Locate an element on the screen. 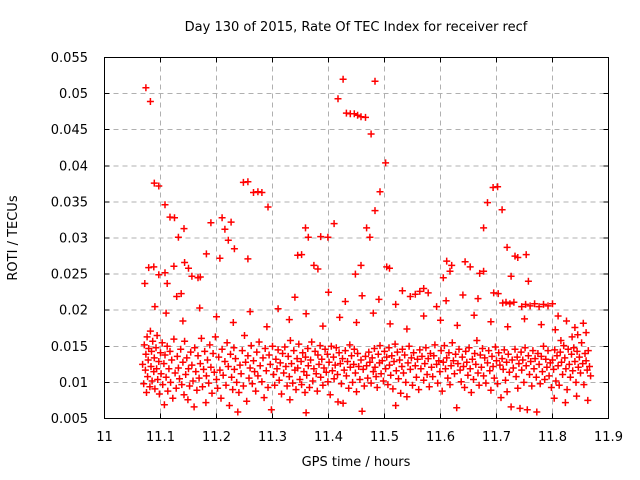 The image size is (640, 480). x-tick-label: 11.2 is located at coordinates (216, 437).